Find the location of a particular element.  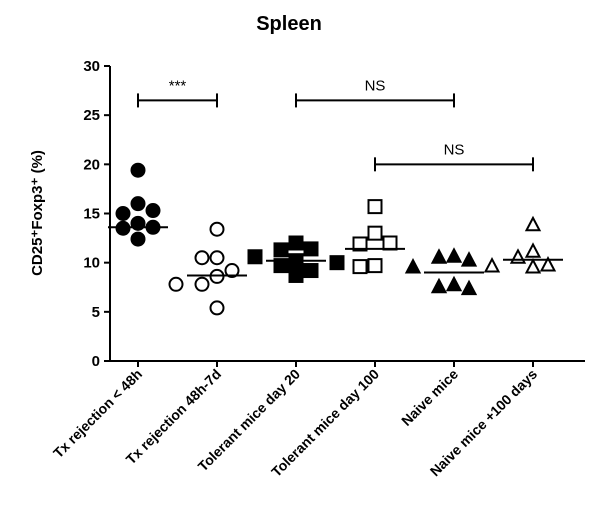

y-axis-label: CD25⁺Foxp3⁺ (%) is located at coordinates (37, 213).